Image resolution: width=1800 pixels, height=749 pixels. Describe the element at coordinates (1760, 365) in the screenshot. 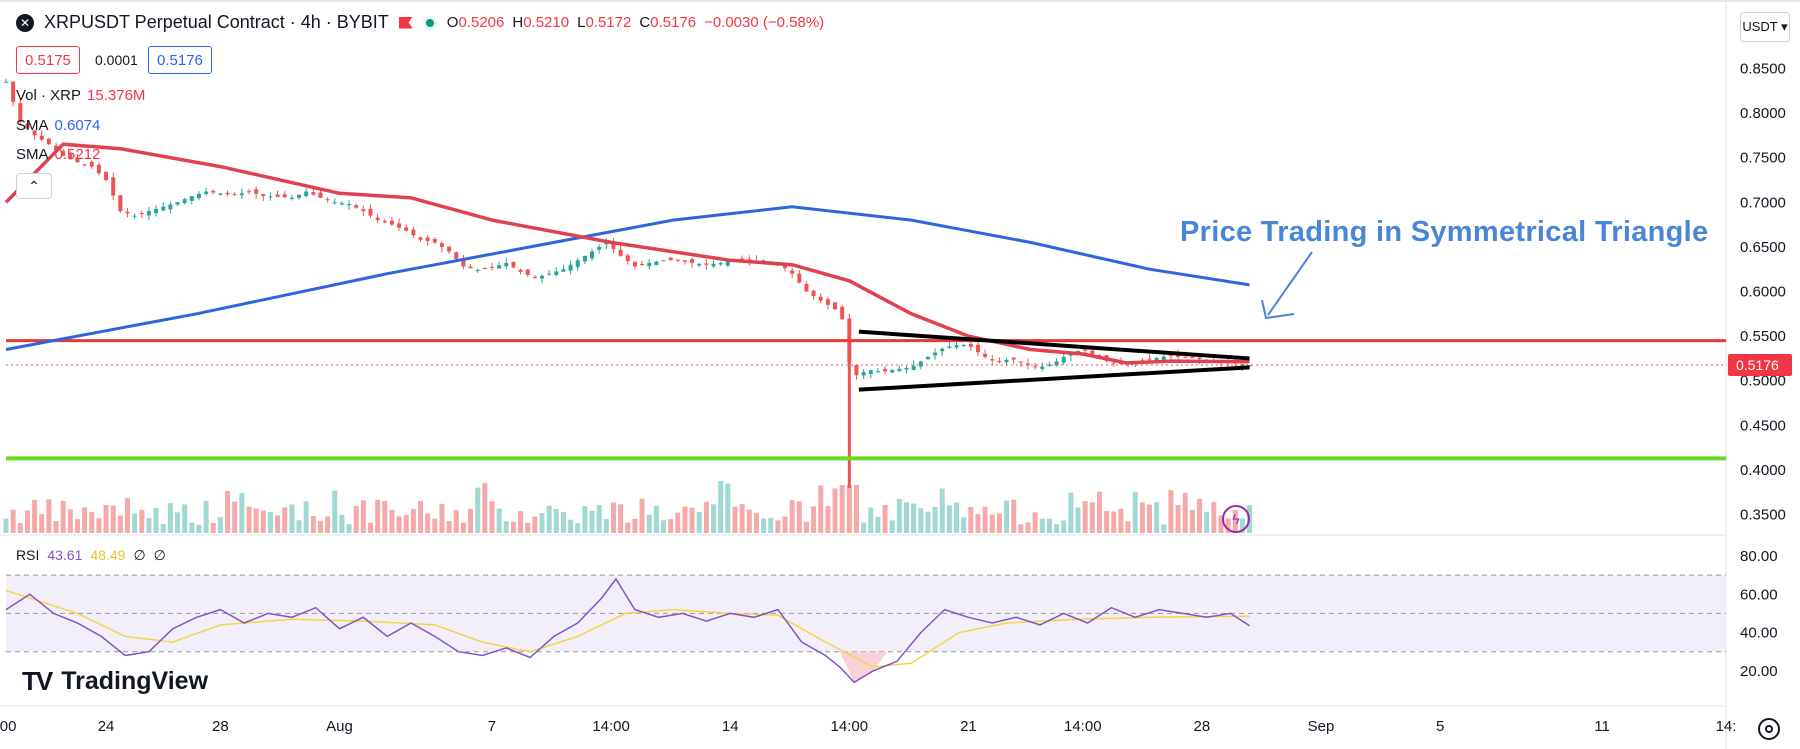

I see `current-price-tag` at that location.